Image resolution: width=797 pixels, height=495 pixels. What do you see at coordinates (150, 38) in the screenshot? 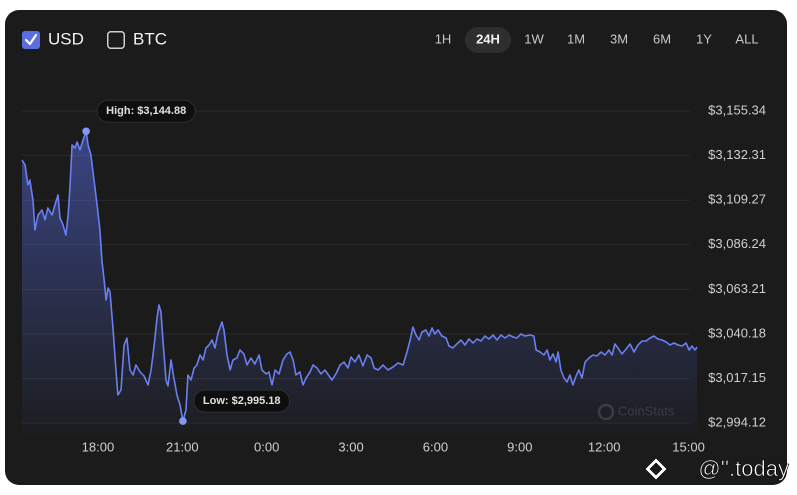
I see `currency-label: BTC` at bounding box center [150, 38].